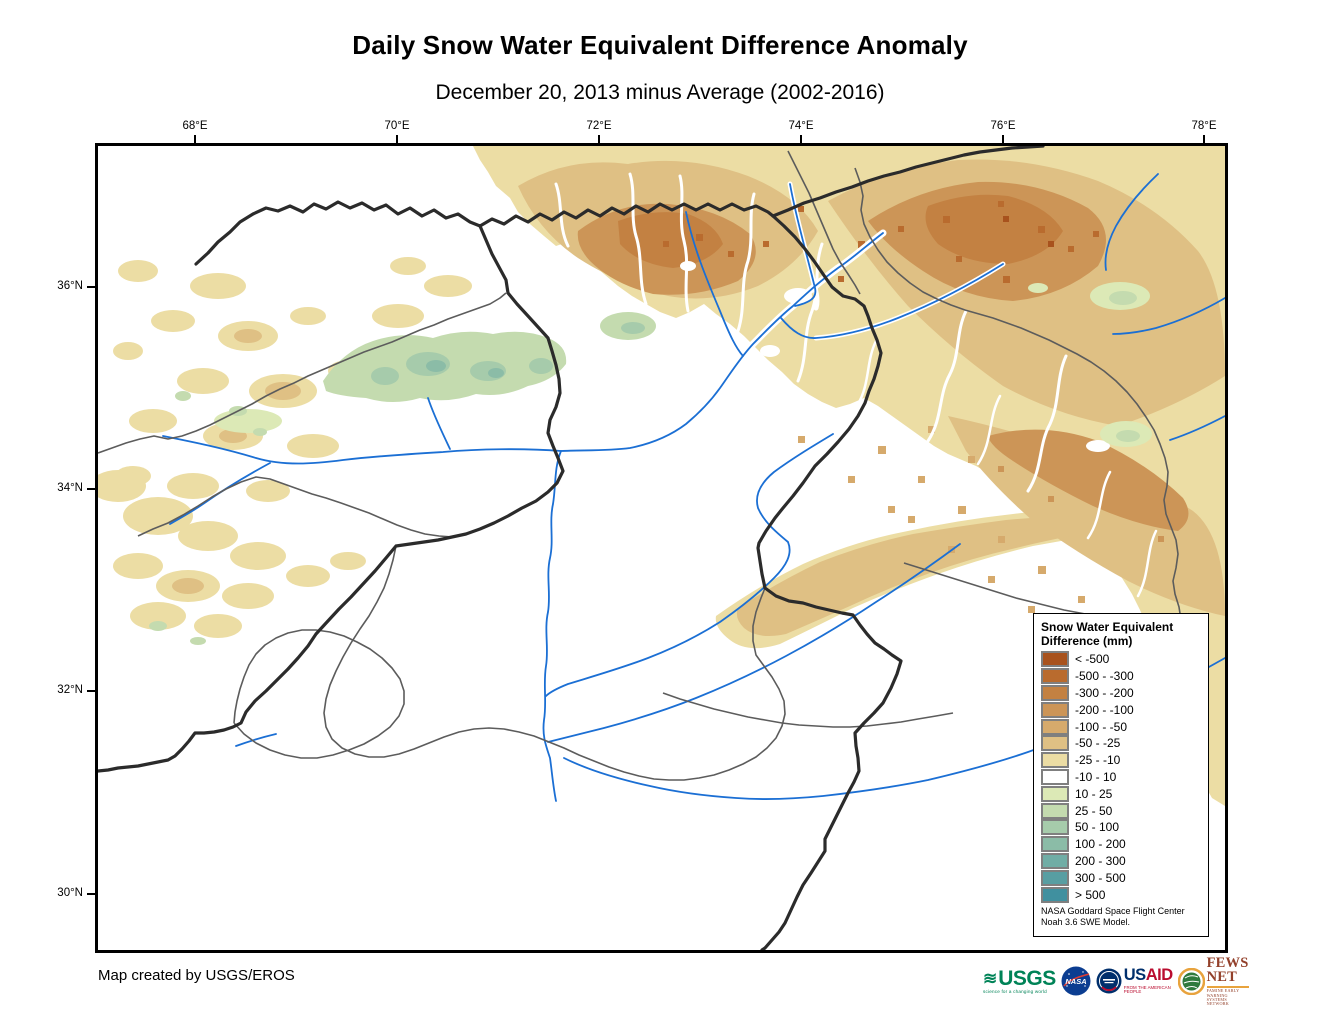 The height and width of the screenshot is (1020, 1320). I want to click on svg-text: NASA, so click(1075, 981).